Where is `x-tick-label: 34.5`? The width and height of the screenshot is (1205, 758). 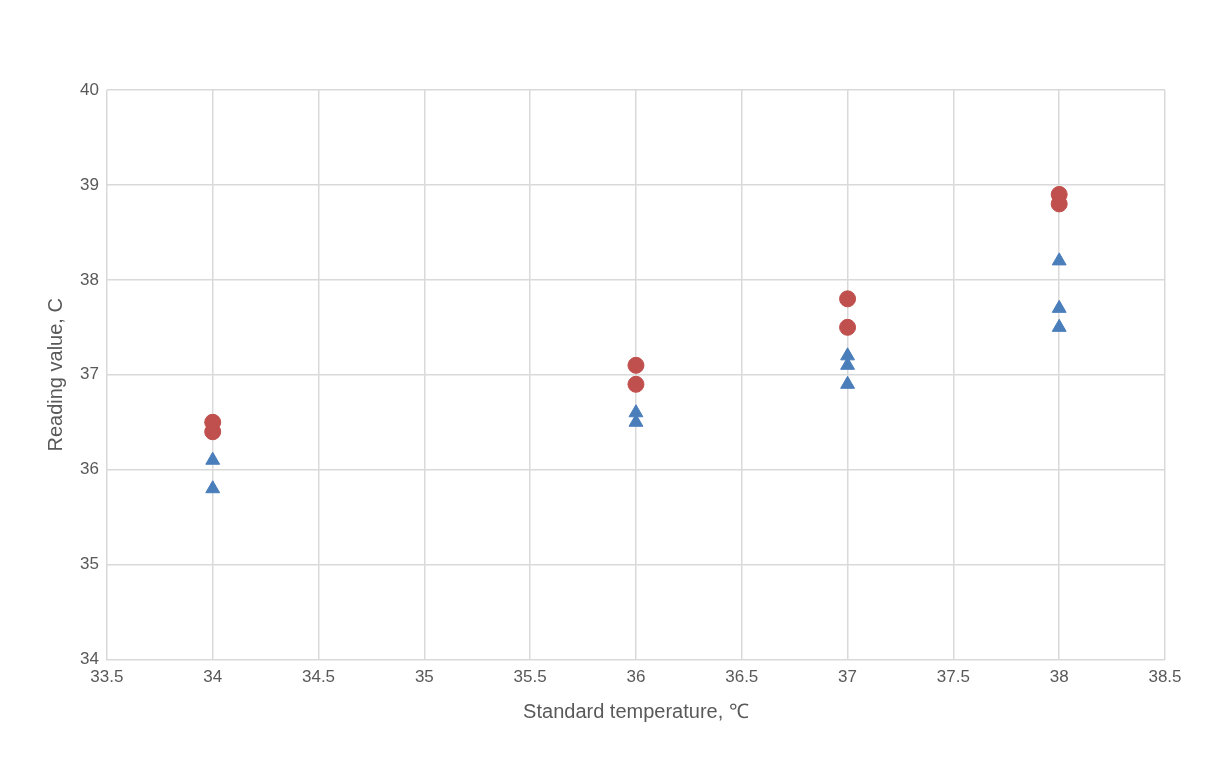
x-tick-label: 34.5 is located at coordinates (318, 677).